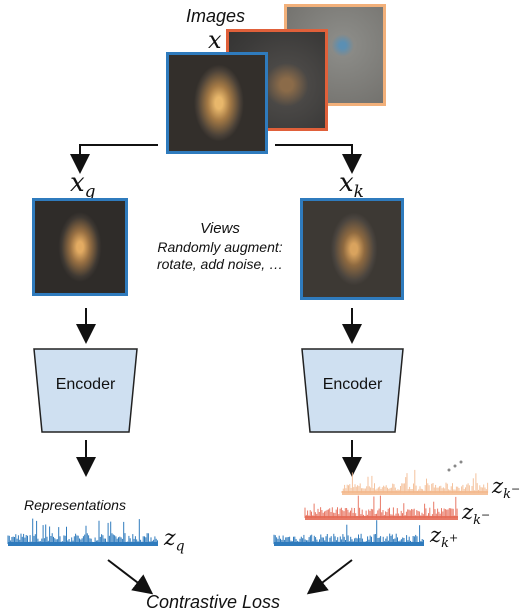 This screenshot has width=531, height=615. I want to click on split-arrow-right, so click(318, 159).